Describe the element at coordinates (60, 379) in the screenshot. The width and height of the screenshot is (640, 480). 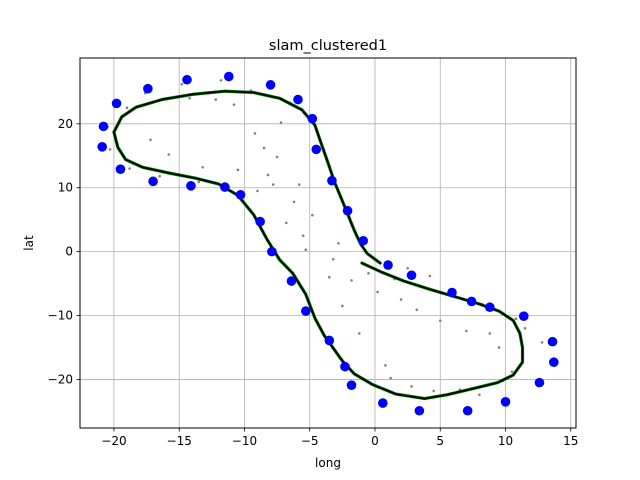
I see `y-tick-label: −20` at that location.